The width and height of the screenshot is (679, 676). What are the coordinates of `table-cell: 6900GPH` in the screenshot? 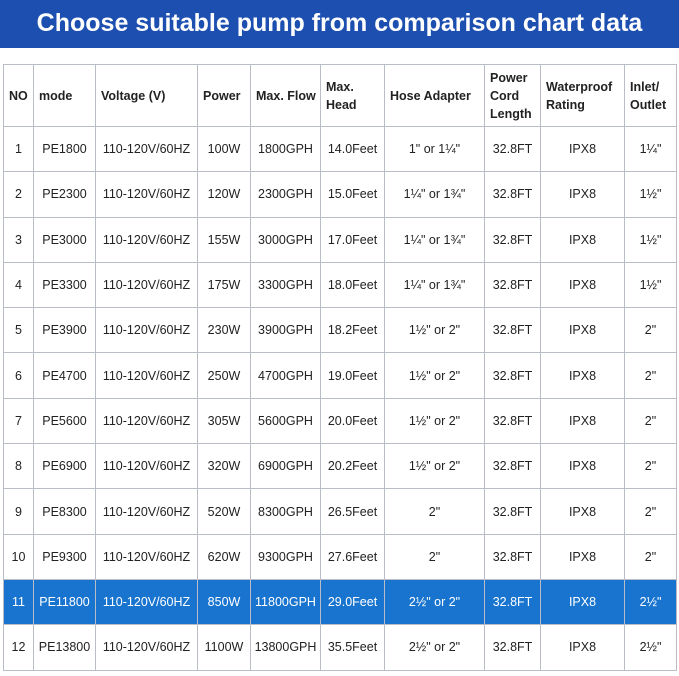 It's located at (285, 466).